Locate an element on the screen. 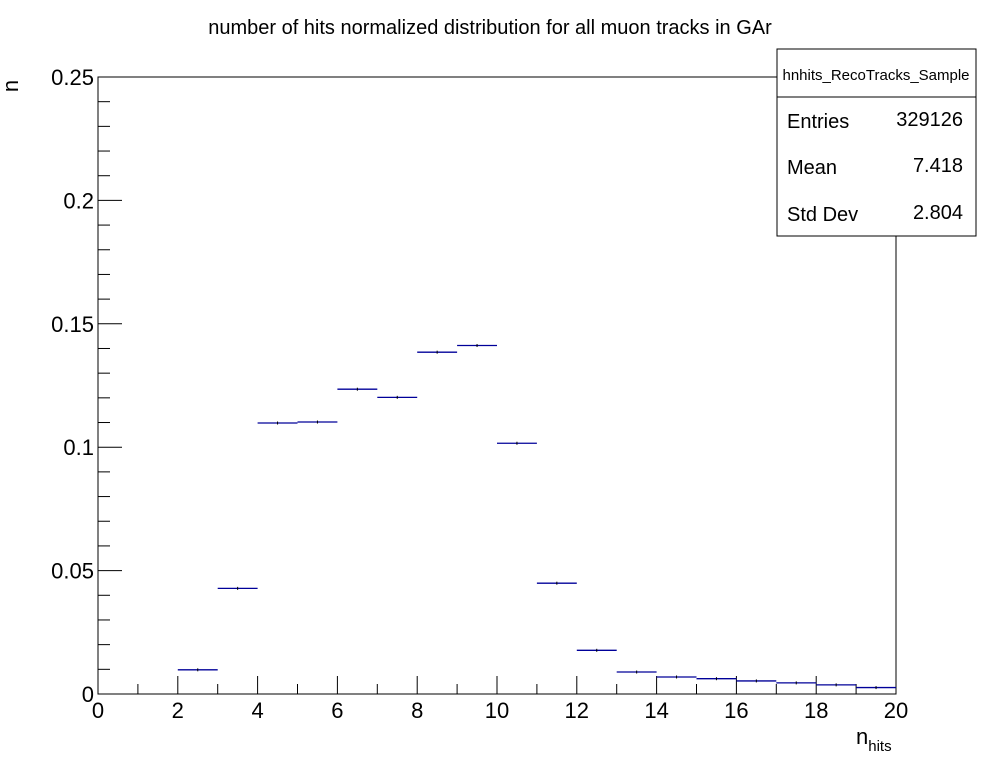 This screenshot has height=772, width=996. y-tick-label: 0.15 is located at coordinates (72, 324).